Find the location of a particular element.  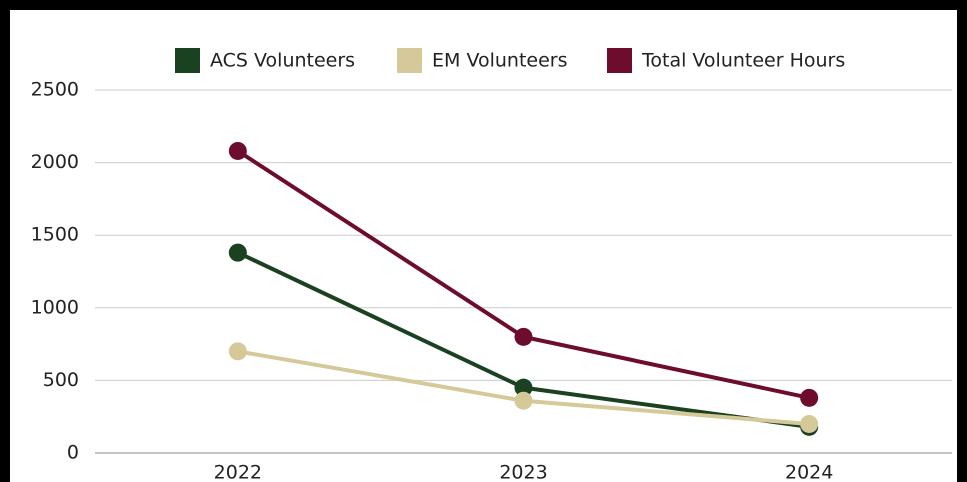

legend-label: Total Volunteer Hours is located at coordinates (743, 61).